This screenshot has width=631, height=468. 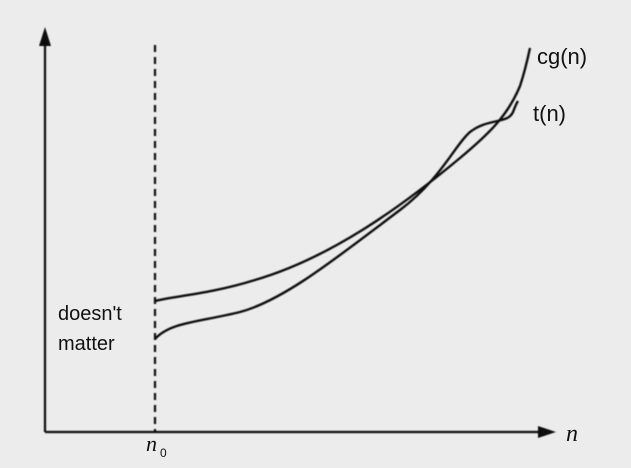 I want to click on x-axis-label: n, so click(x=572, y=434).